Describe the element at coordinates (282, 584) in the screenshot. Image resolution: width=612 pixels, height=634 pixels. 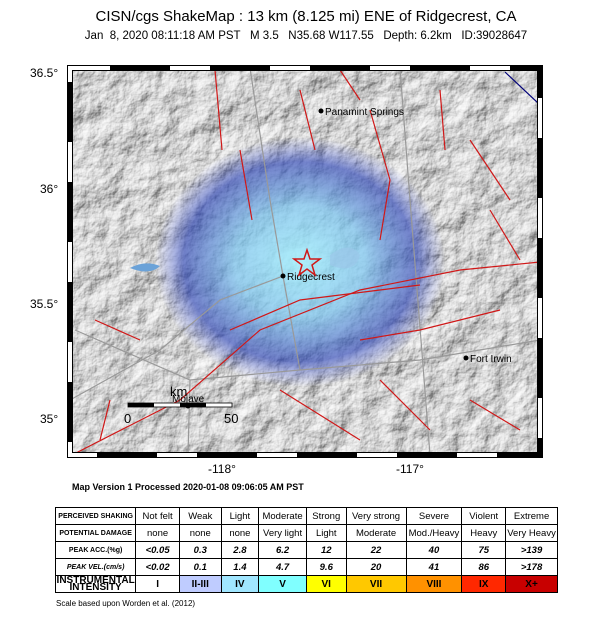
I see `table-cell: V` at that location.